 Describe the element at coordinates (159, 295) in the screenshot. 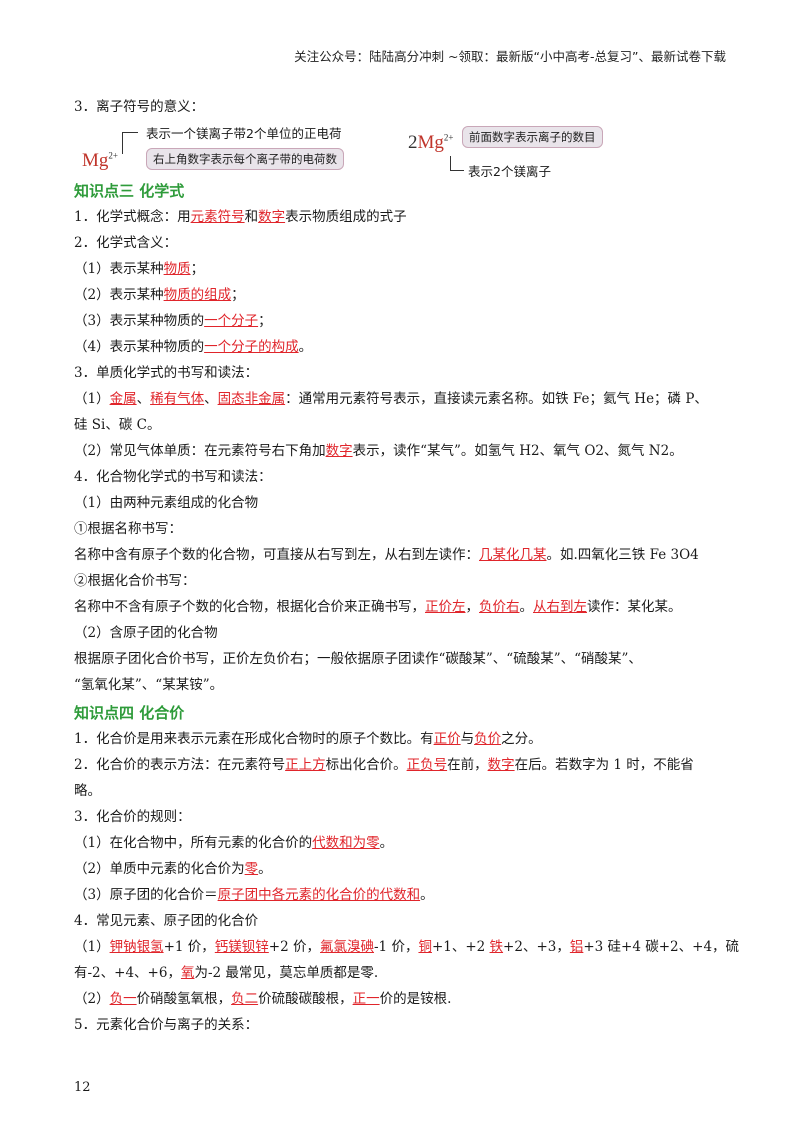

I see `s3-line-4: （2）表示某种物质的组成；` at that location.